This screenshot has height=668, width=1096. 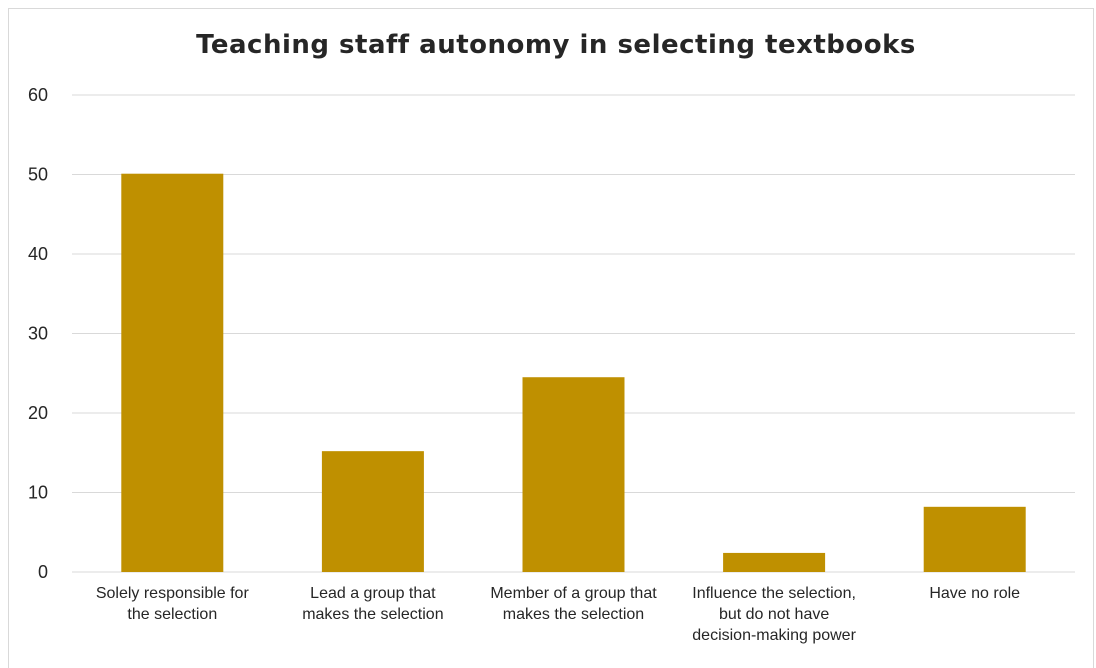 I want to click on y-tick-label-4: 40, so click(x=38, y=254).